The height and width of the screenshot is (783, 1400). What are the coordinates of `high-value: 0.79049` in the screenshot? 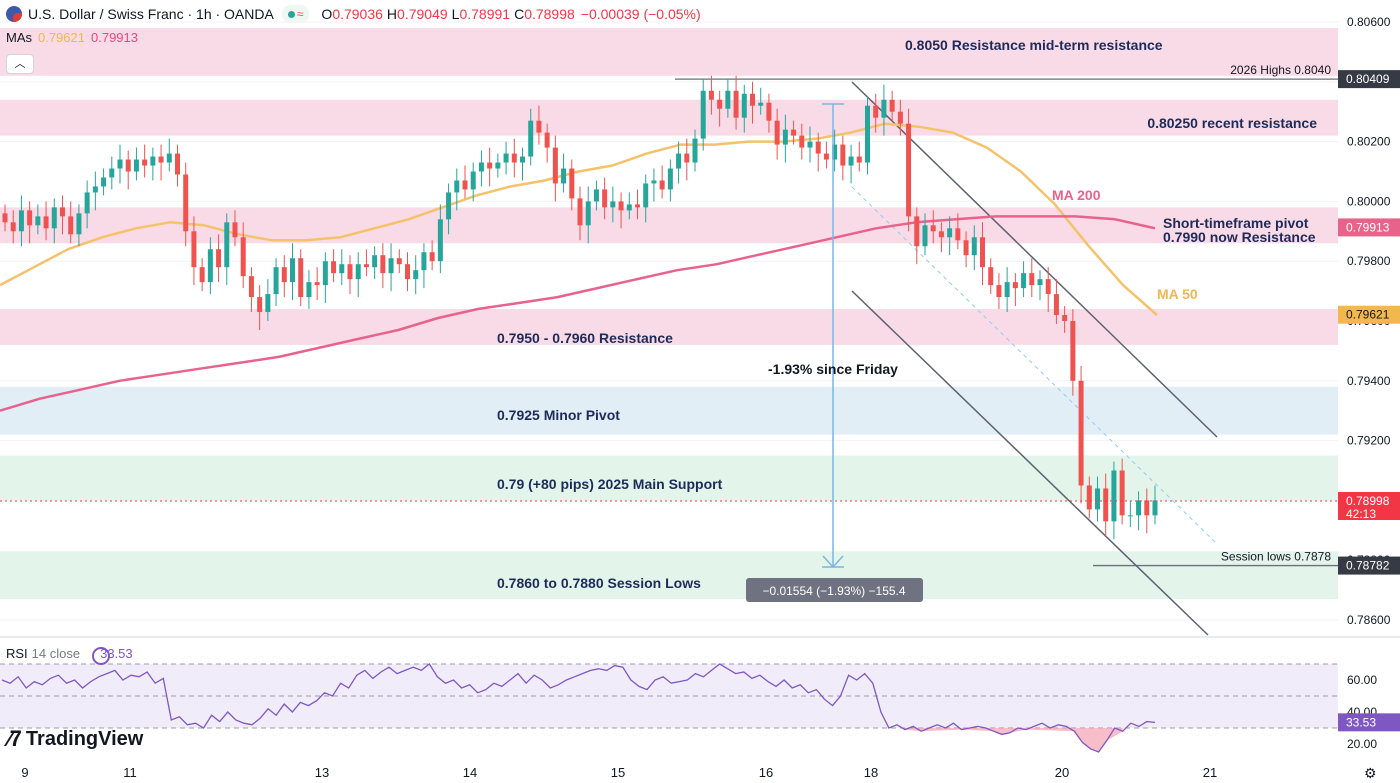 It's located at (422, 14).